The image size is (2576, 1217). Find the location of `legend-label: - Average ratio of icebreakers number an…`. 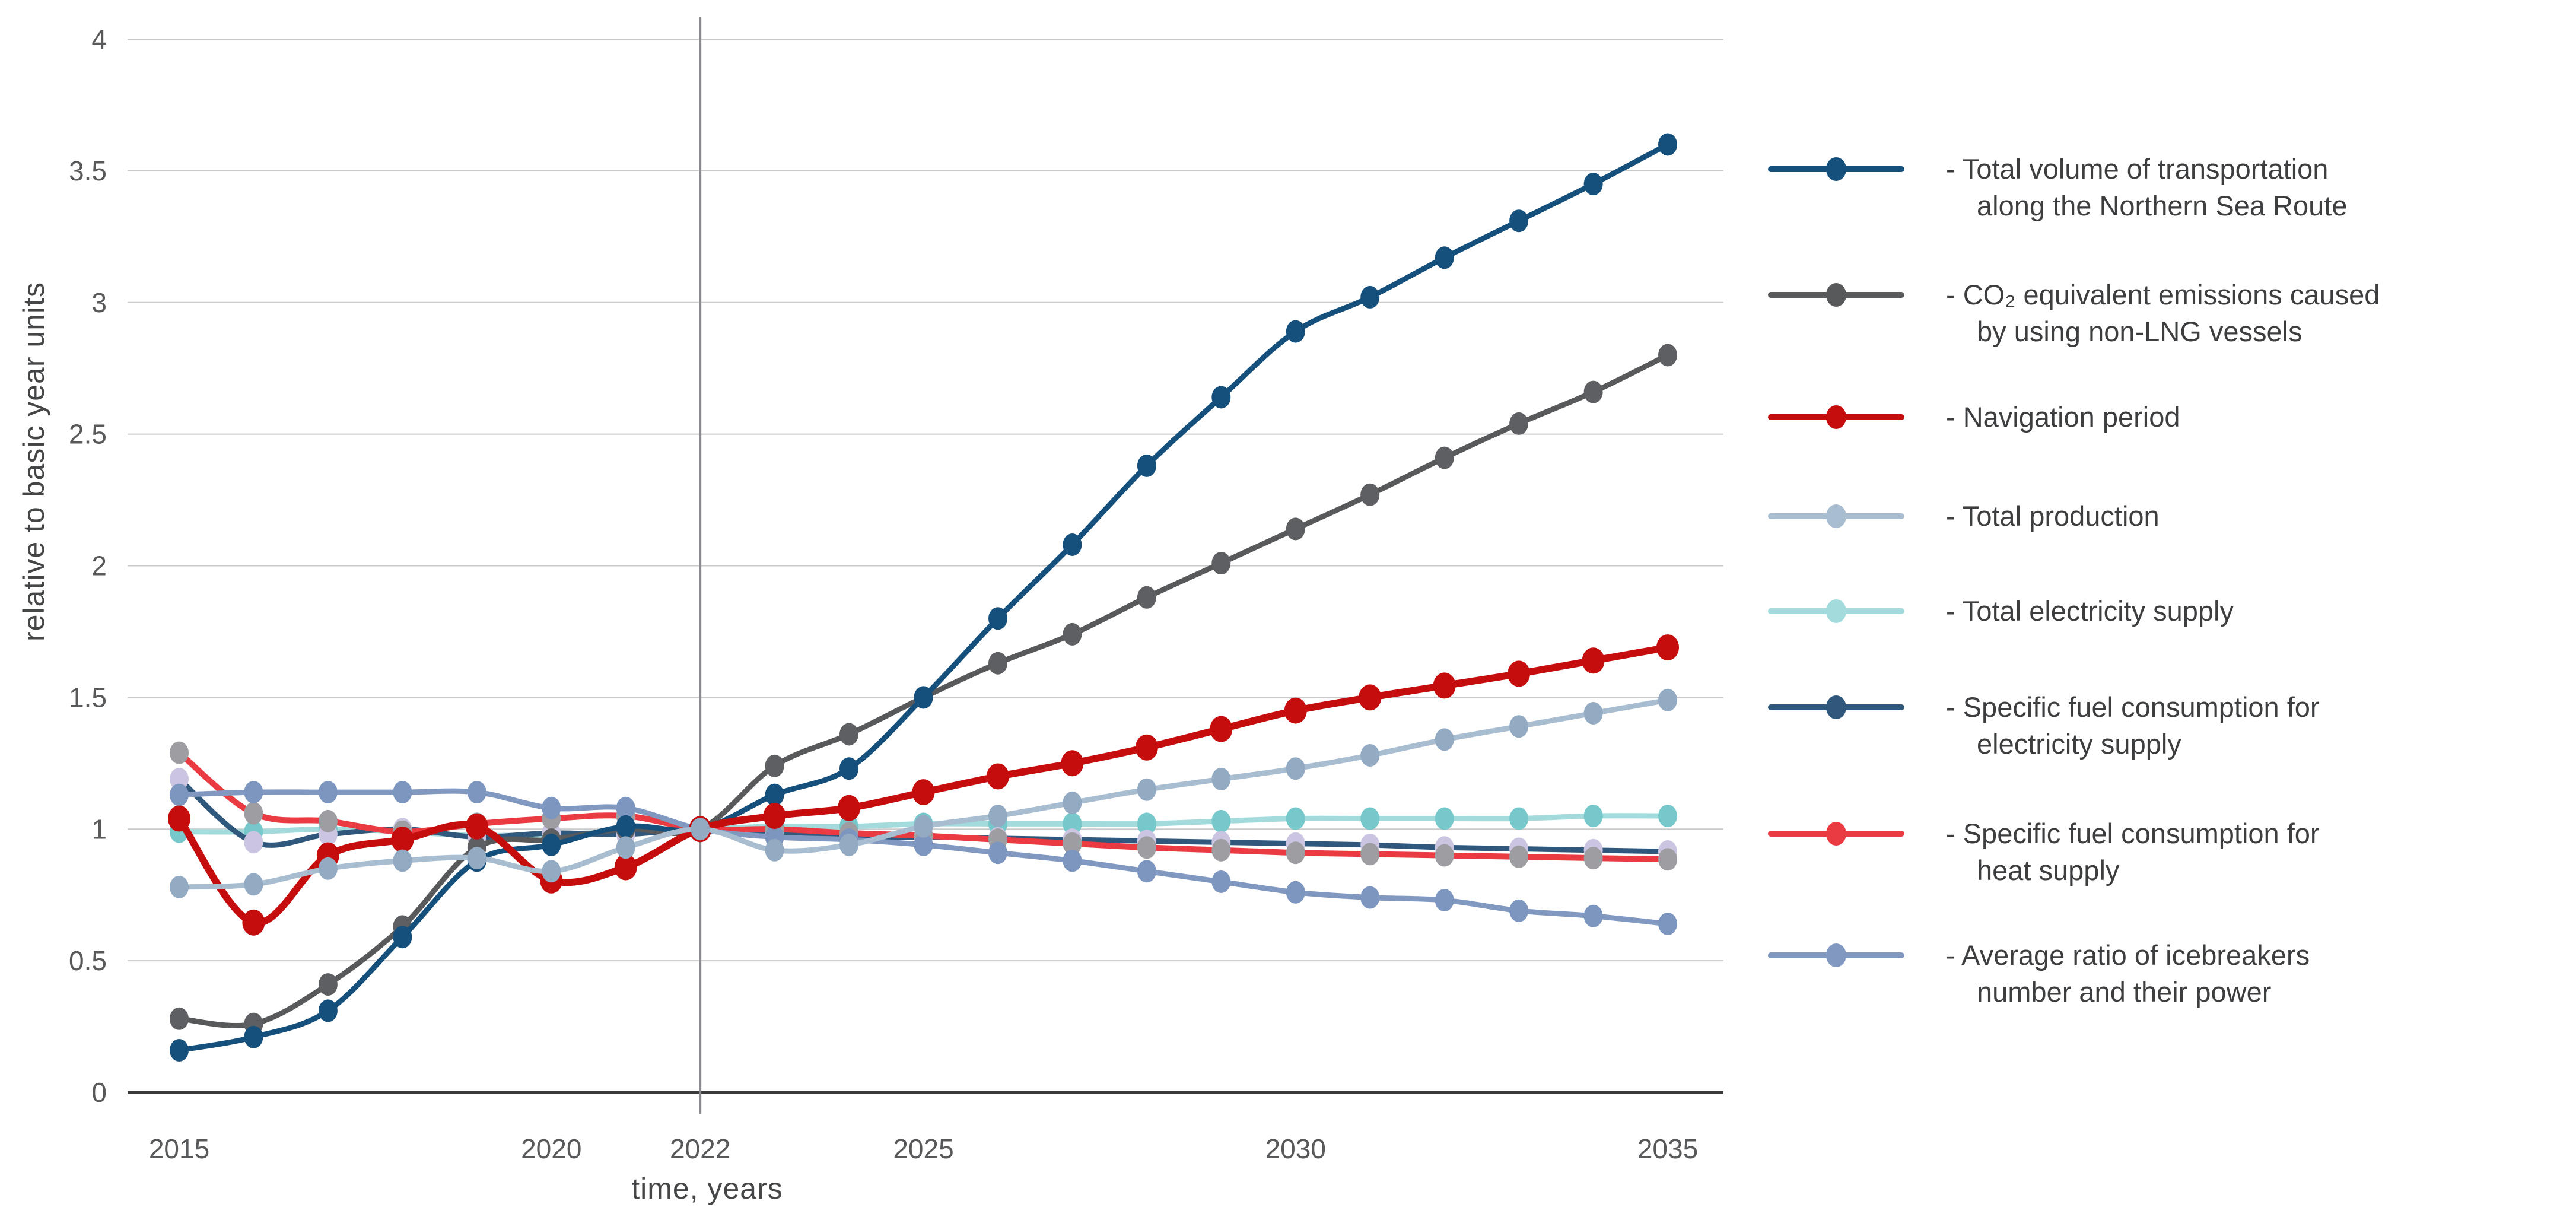

legend-label: - Average ratio of icebreakers number an… is located at coordinates (2128, 973).